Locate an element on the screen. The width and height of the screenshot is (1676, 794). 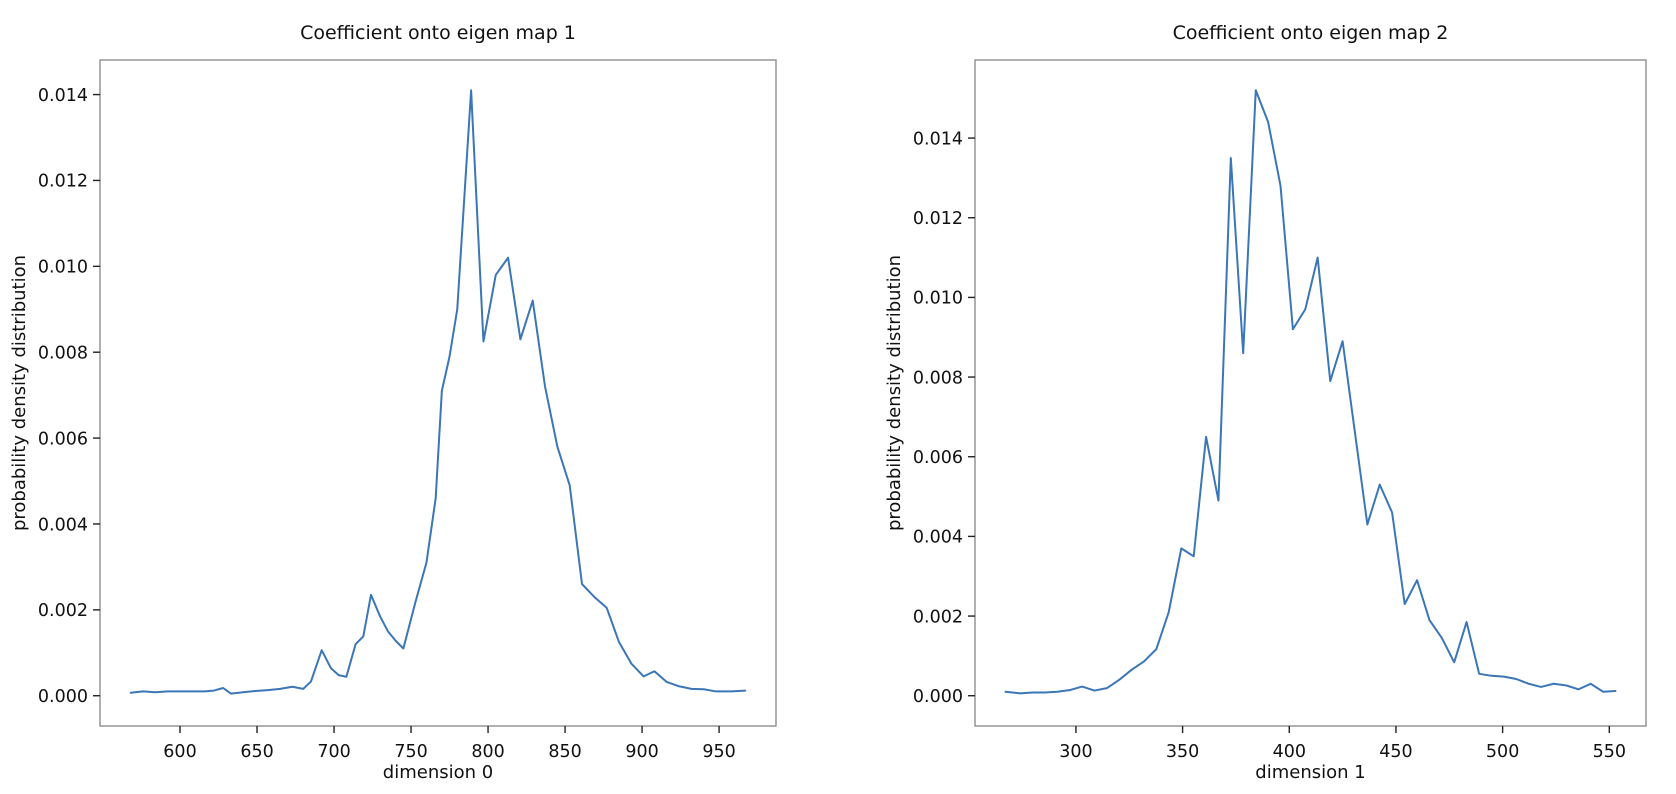
x-tick-label: 300 is located at coordinates (1075, 752).